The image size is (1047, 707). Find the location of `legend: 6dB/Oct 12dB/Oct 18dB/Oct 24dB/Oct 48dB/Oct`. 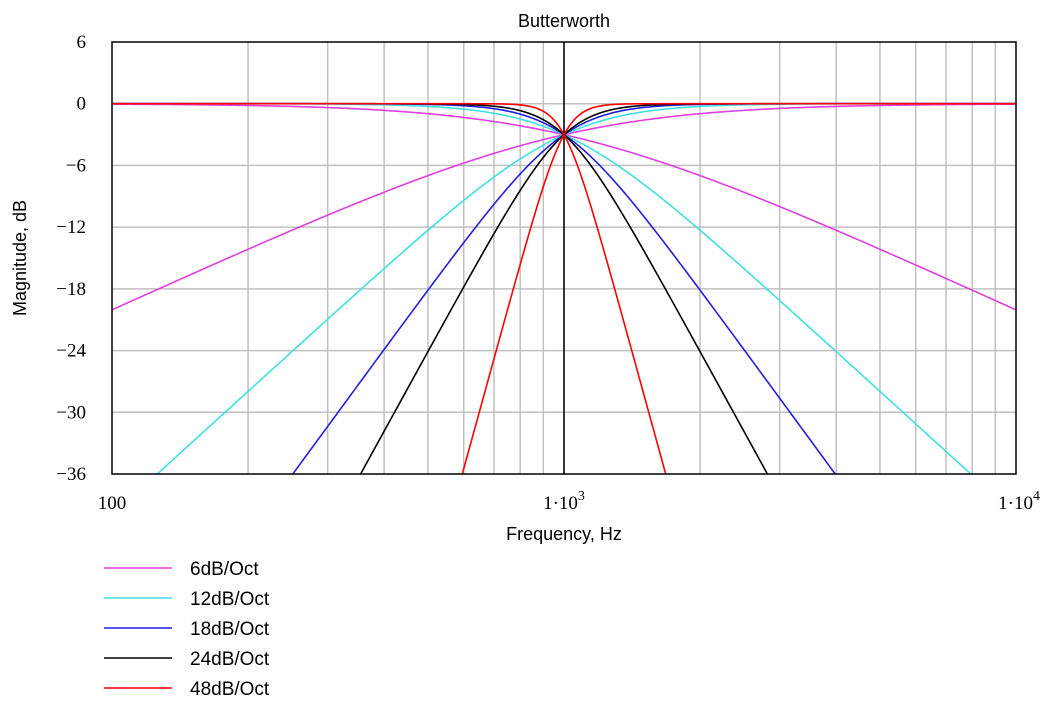

legend: 6dB/Oct 12dB/Oct 18dB/Oct 24dB/Oct 48dB/Oct is located at coordinates (187, 629).